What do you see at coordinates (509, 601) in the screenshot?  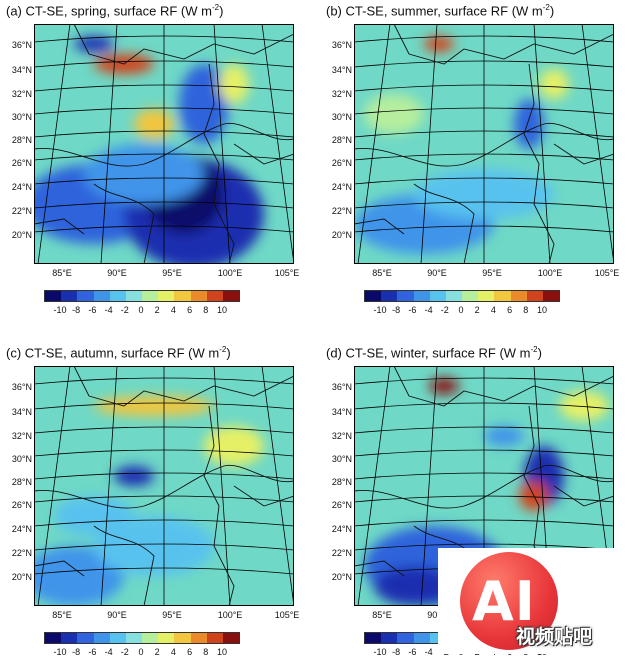 I see `logo-circle` at bounding box center [509, 601].